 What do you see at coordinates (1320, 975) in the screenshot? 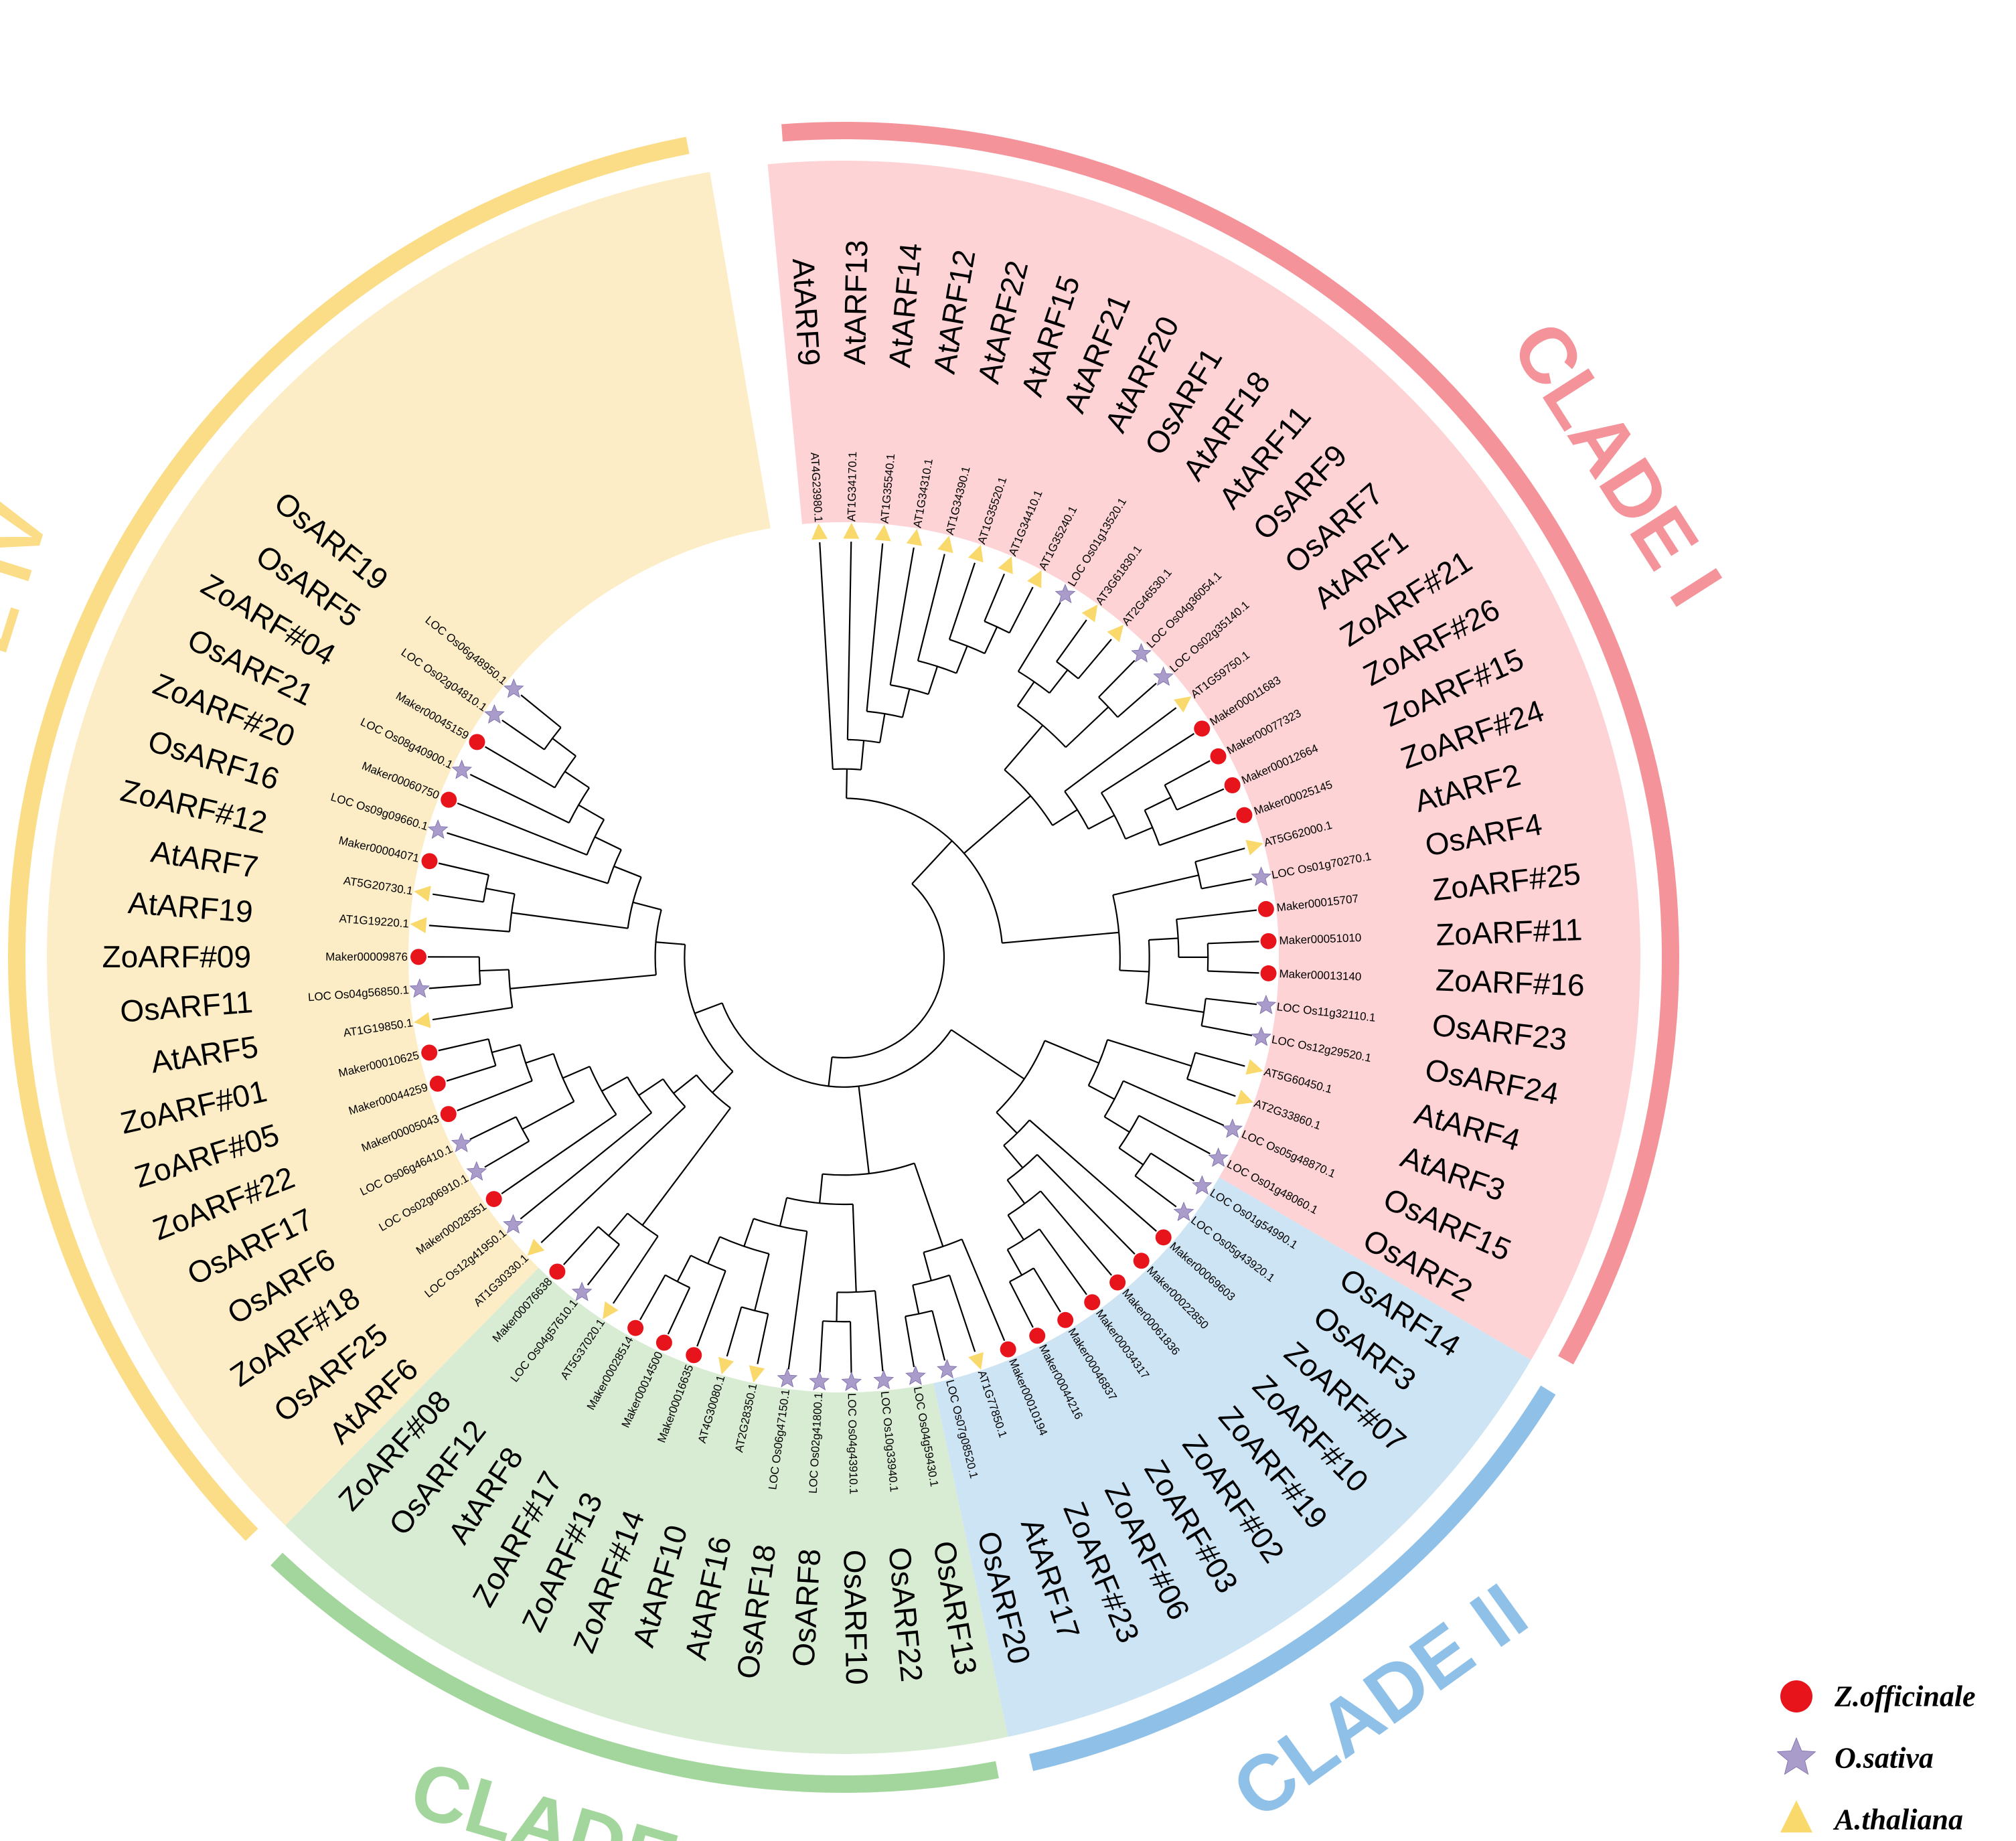
I see `tip-label: Maker00013140` at bounding box center [1320, 975].